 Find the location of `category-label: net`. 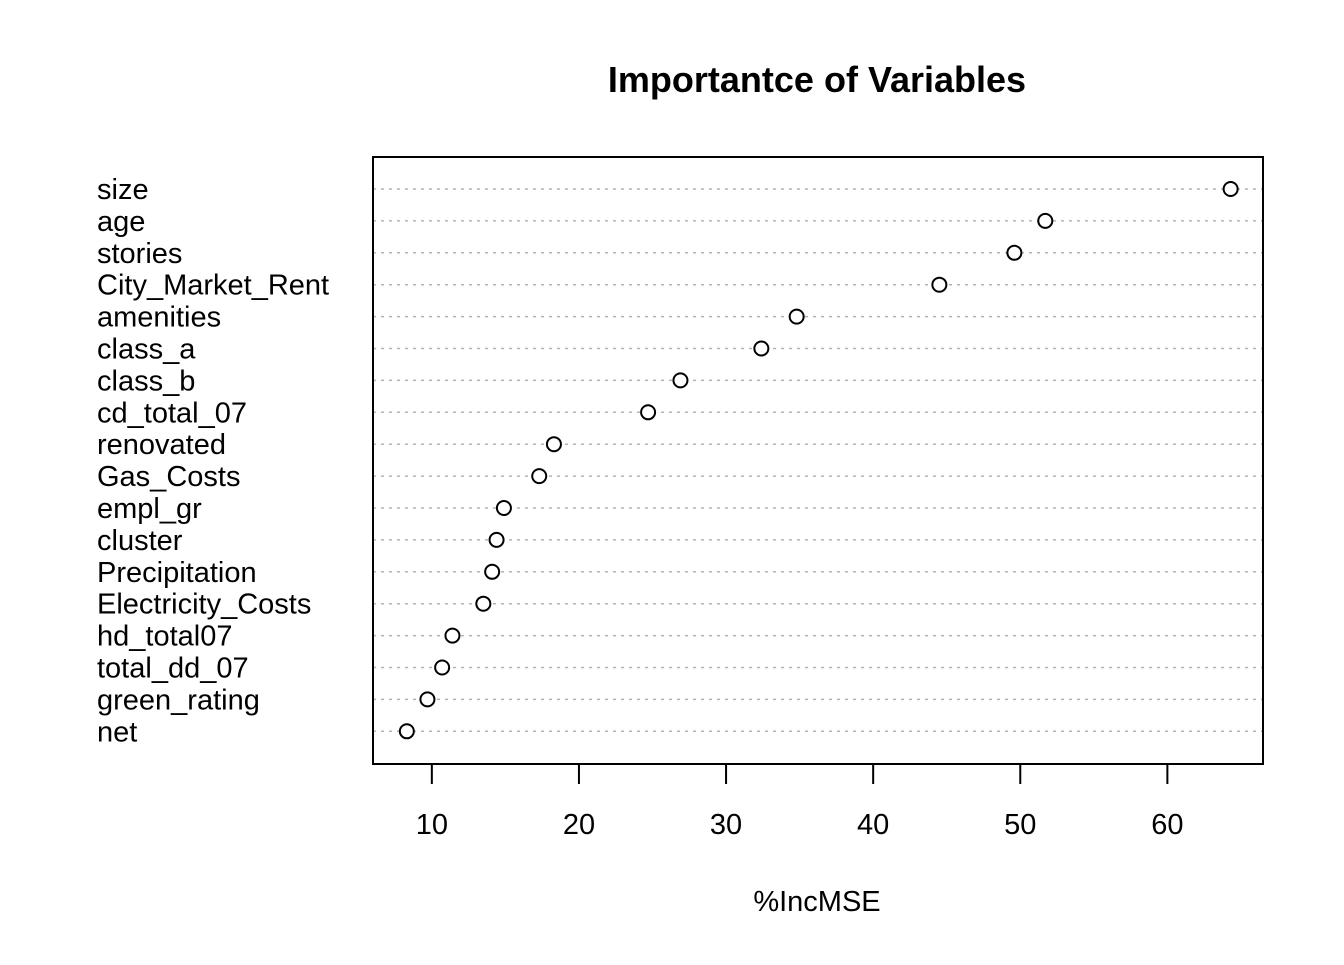

category-label: net is located at coordinates (117, 732).